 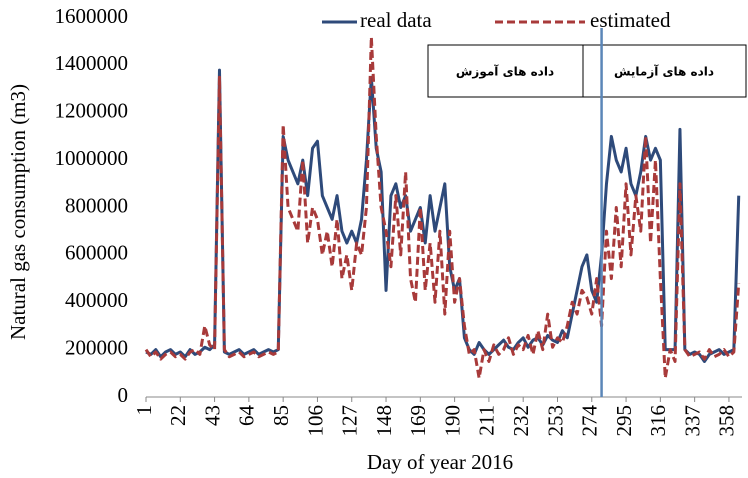 What do you see at coordinates (281, 415) in the screenshot?
I see `x-tick-label: 85` at bounding box center [281, 415].